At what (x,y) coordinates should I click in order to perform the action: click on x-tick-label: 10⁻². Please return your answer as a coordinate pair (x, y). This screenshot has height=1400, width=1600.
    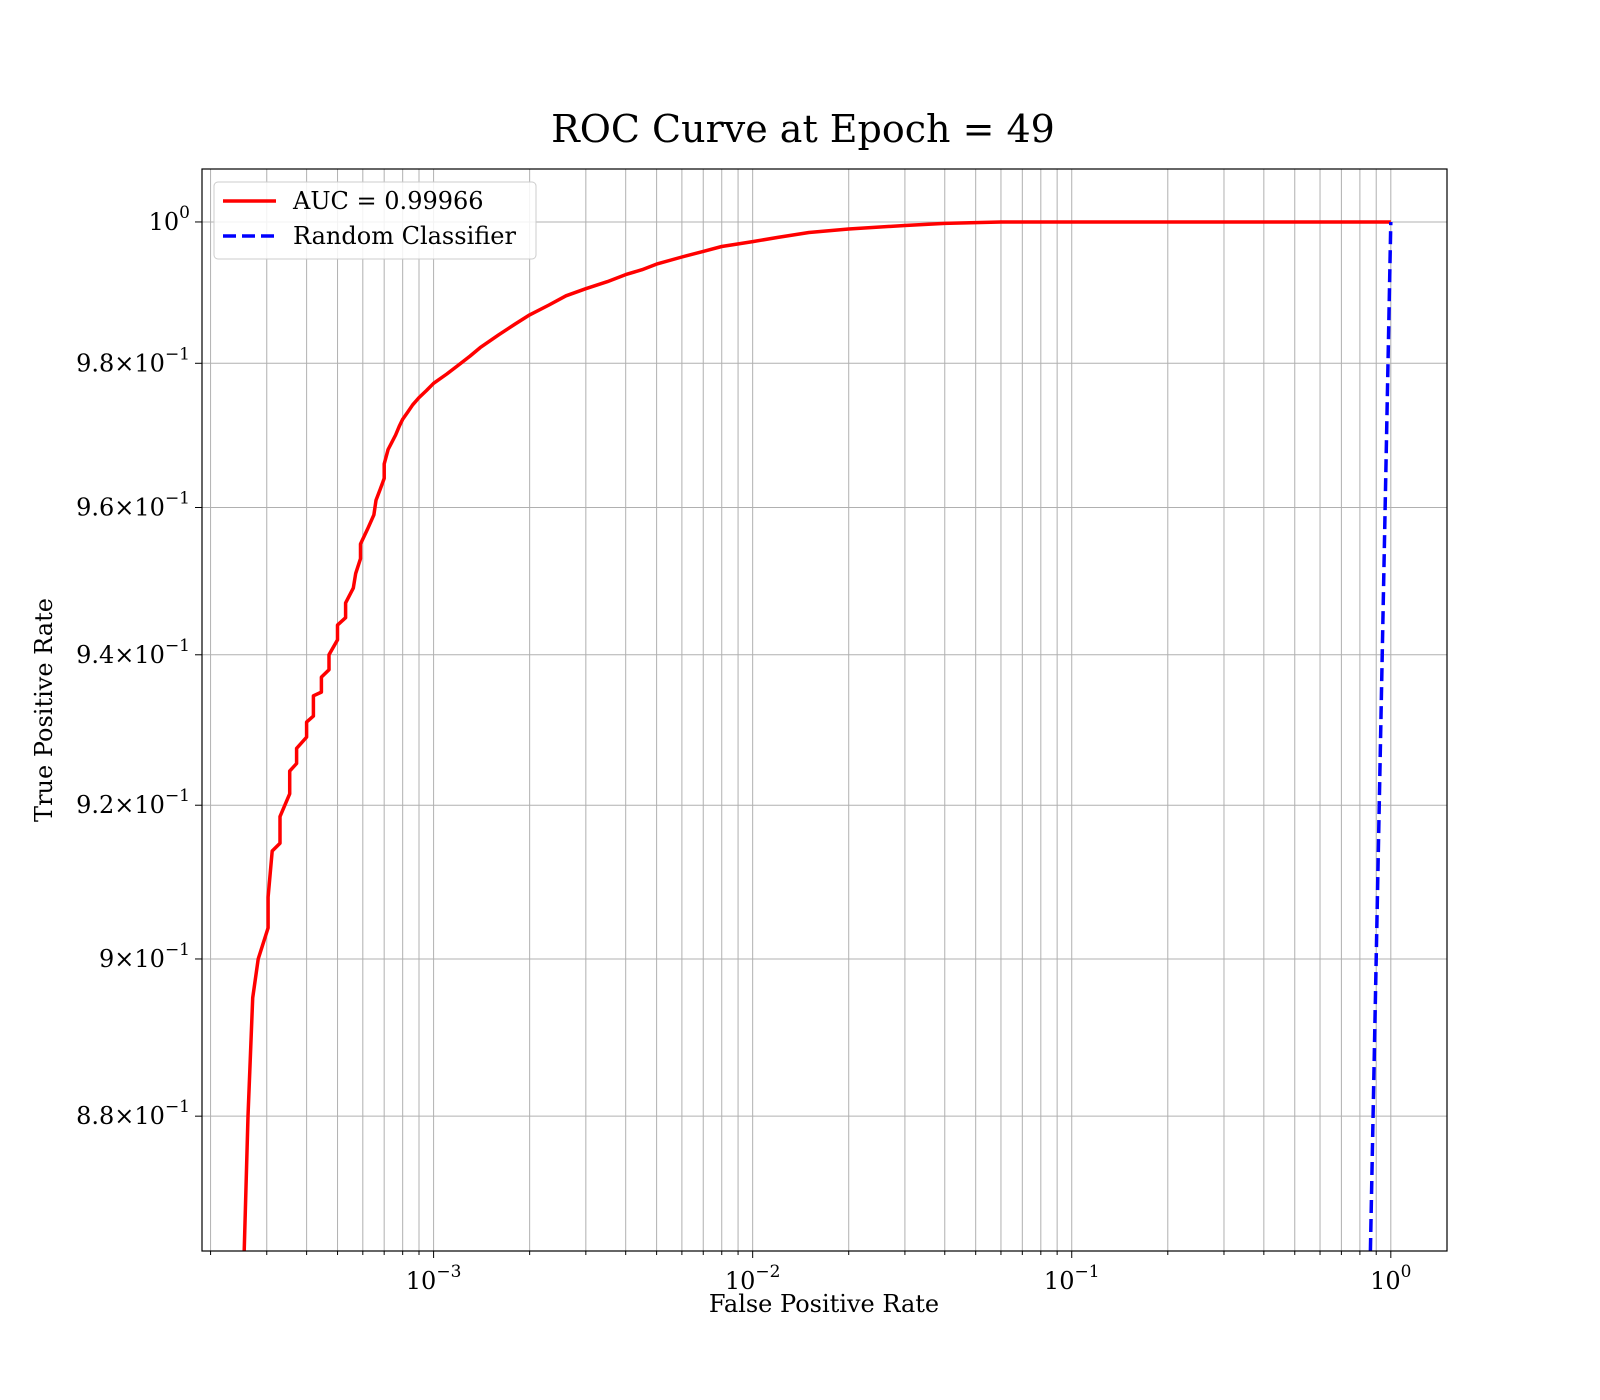
    Looking at the image, I should click on (753, 1278).